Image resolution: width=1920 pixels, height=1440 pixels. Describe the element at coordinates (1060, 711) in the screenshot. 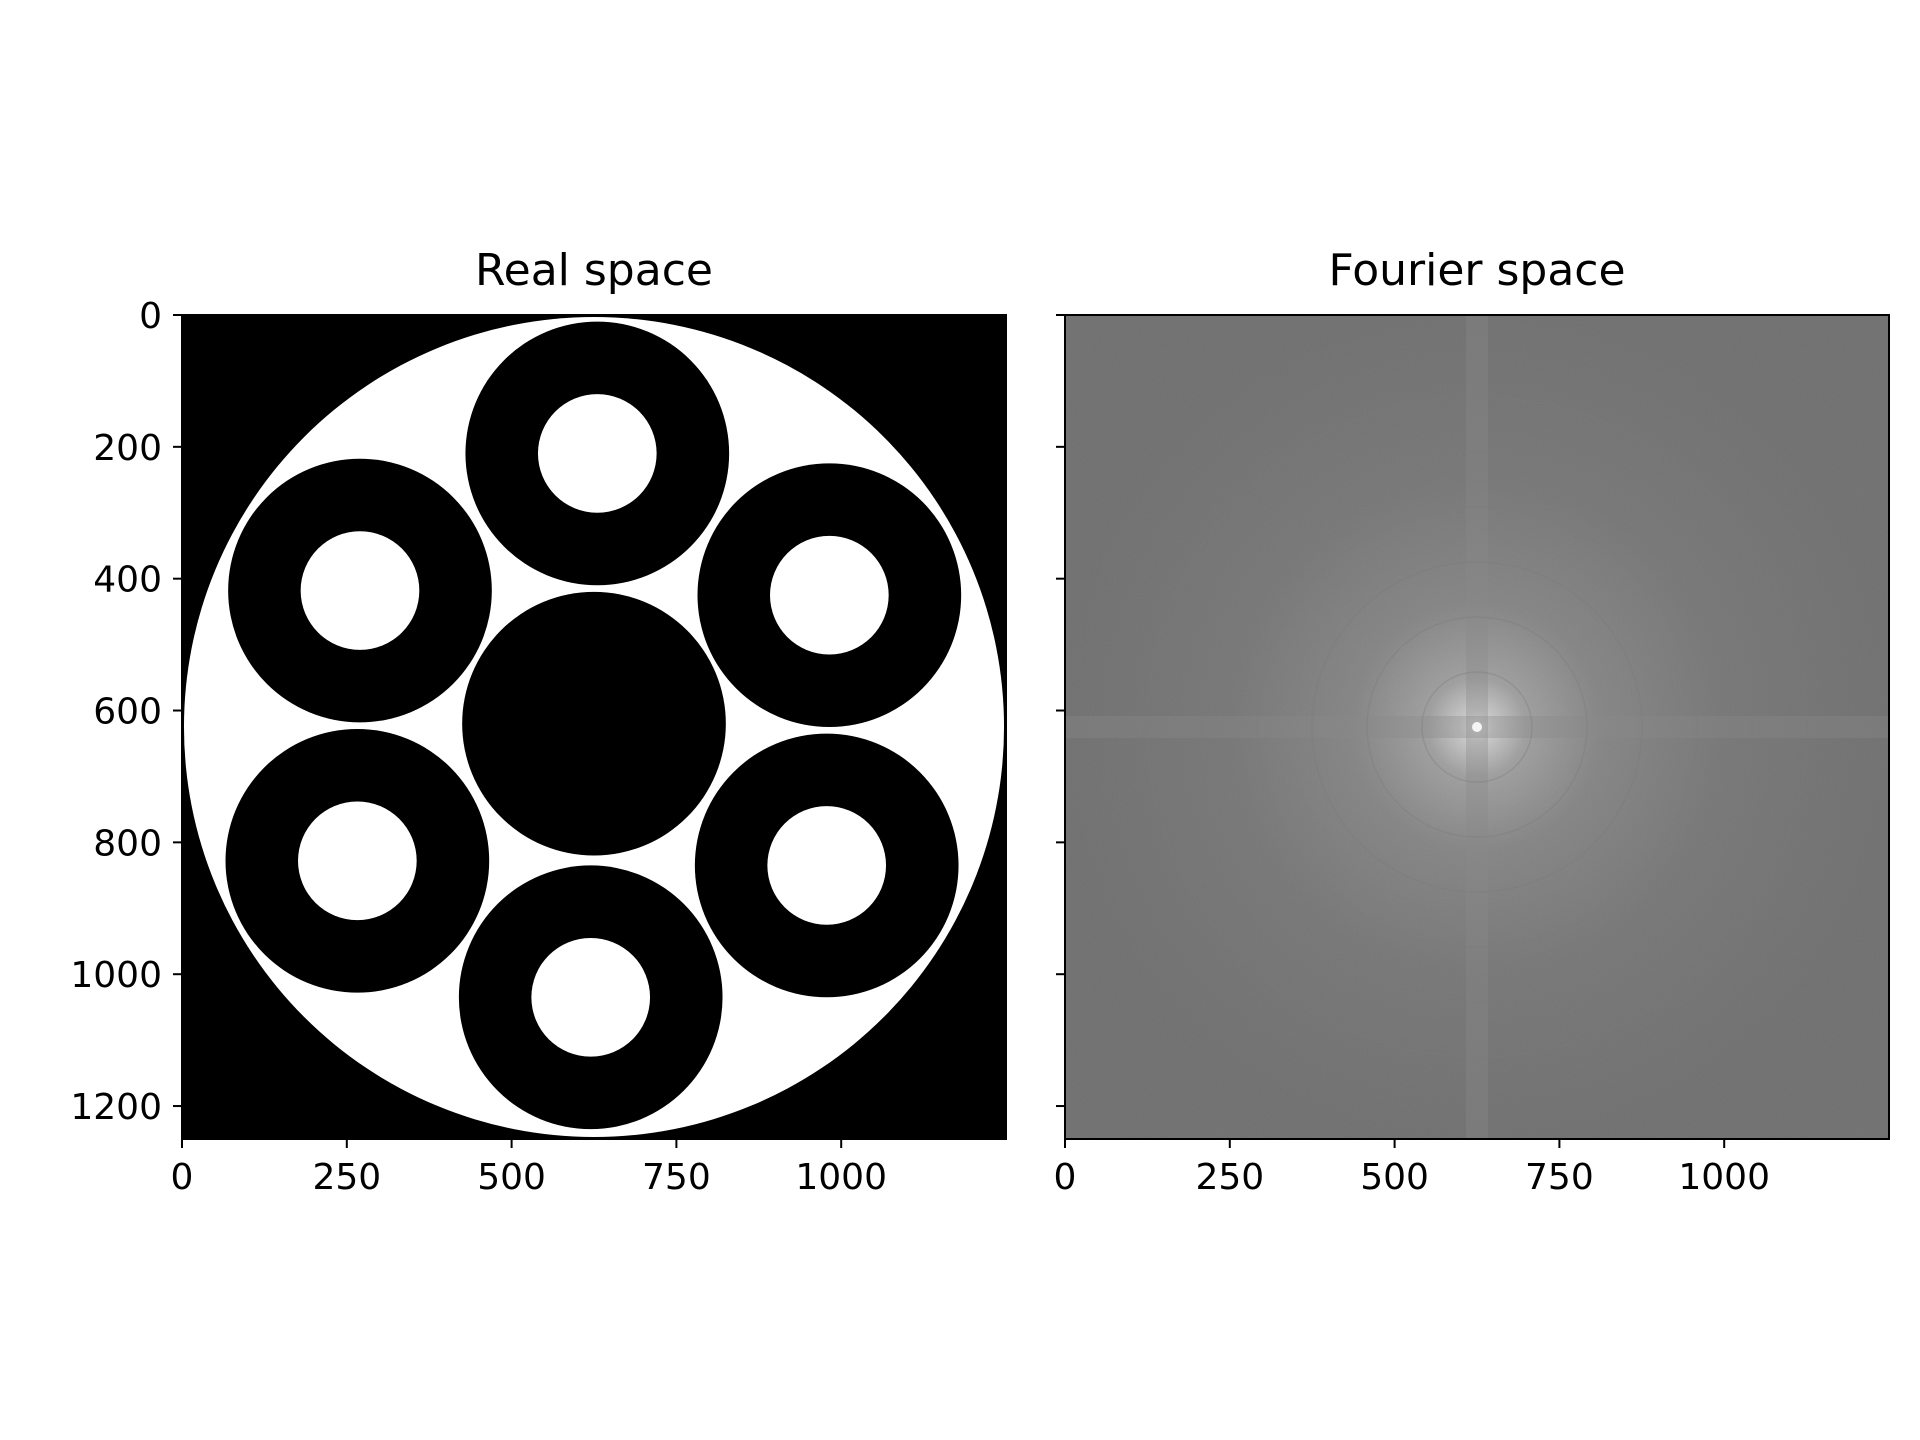

I see `fourier-space-y-axis` at that location.